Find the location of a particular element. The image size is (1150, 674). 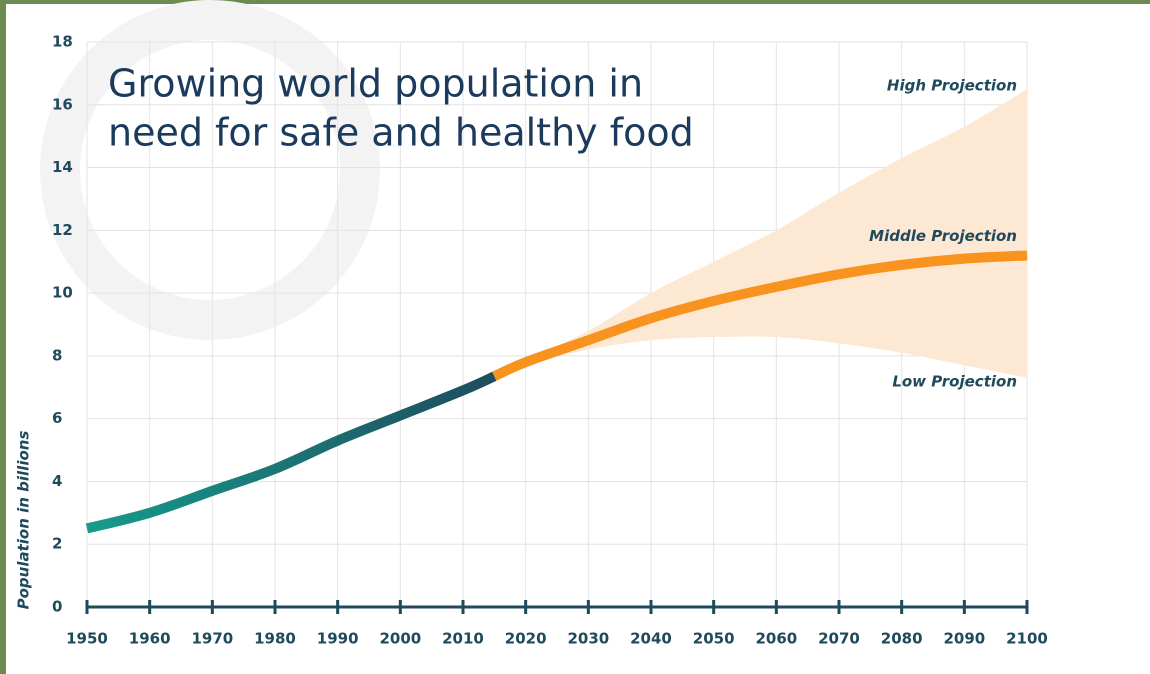

x-tick-label: 1970 is located at coordinates (212, 639).